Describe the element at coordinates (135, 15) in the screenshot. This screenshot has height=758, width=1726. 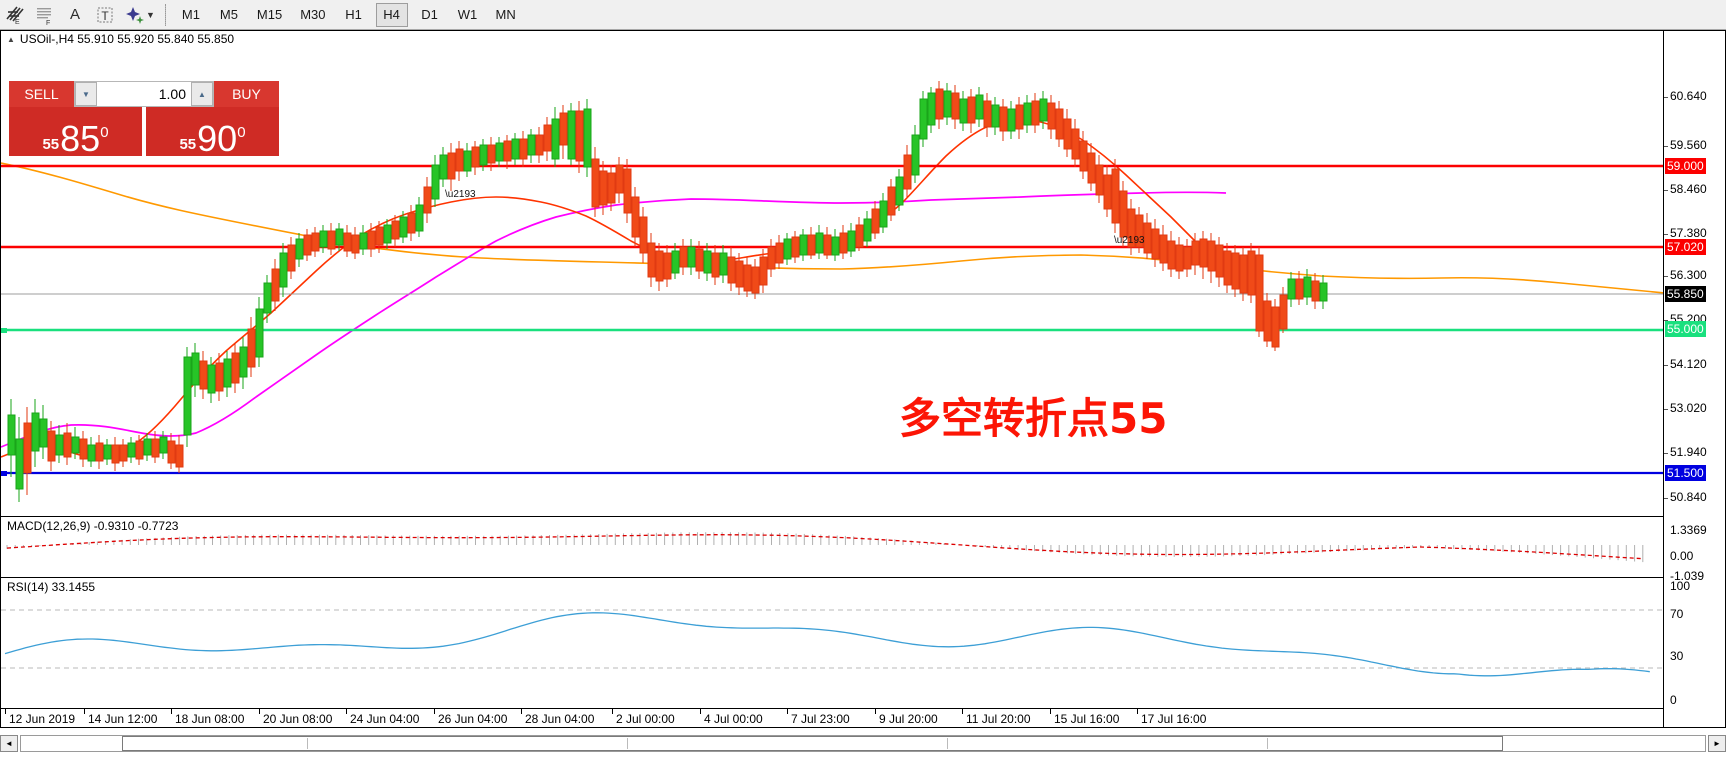
I see `objects-icon` at that location.